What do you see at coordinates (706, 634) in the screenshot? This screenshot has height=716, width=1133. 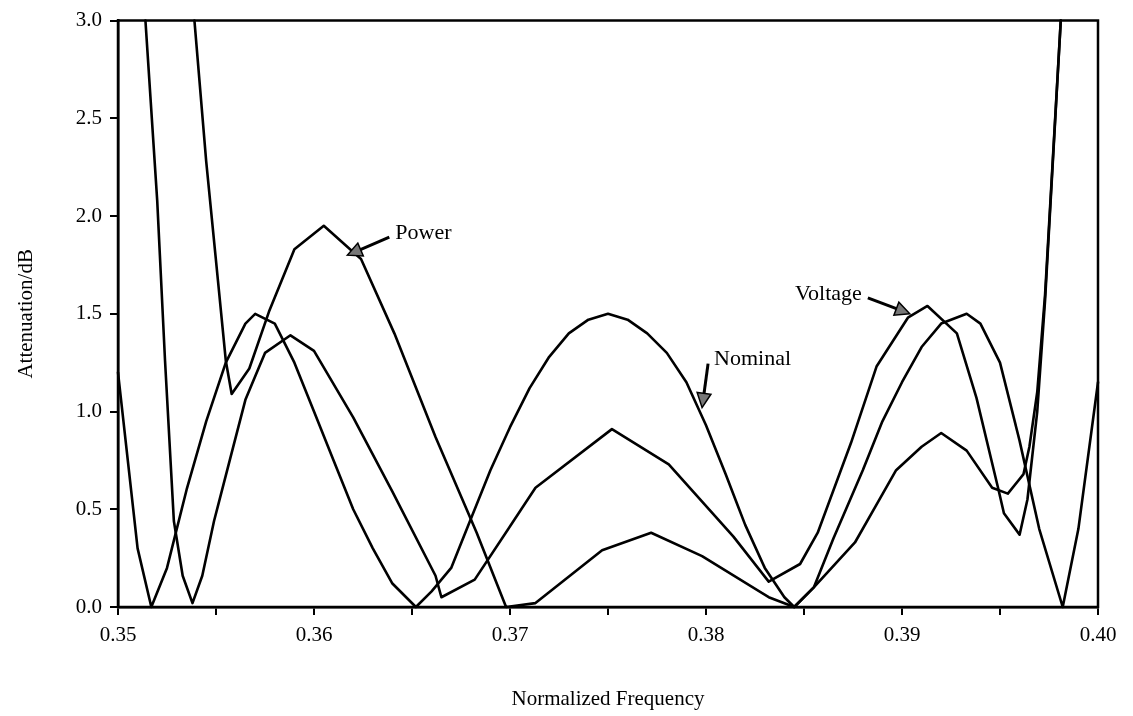 I see `x-tick-label: 0.38` at bounding box center [706, 634].